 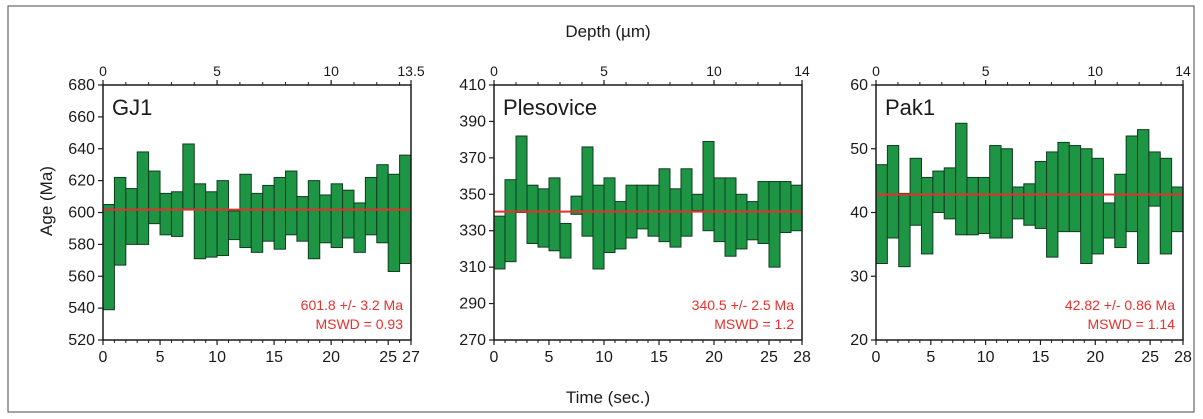 What do you see at coordinates (754, 324) in the screenshot?
I see `mswd-plesovice: MSWD = 1.2` at bounding box center [754, 324].